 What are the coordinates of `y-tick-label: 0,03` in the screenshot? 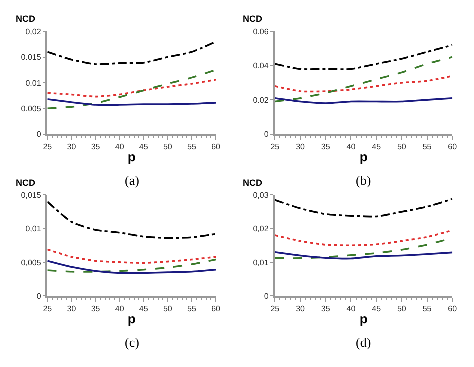 It's located at (261, 195).